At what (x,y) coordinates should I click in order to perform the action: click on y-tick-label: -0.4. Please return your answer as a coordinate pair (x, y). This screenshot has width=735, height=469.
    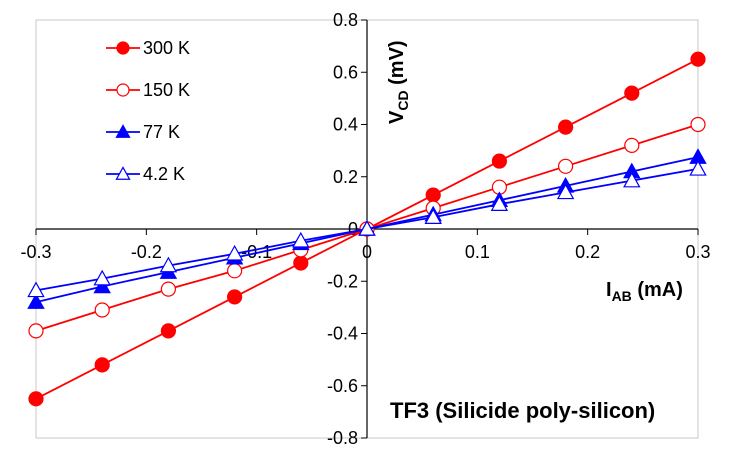
    Looking at the image, I should click on (342, 334).